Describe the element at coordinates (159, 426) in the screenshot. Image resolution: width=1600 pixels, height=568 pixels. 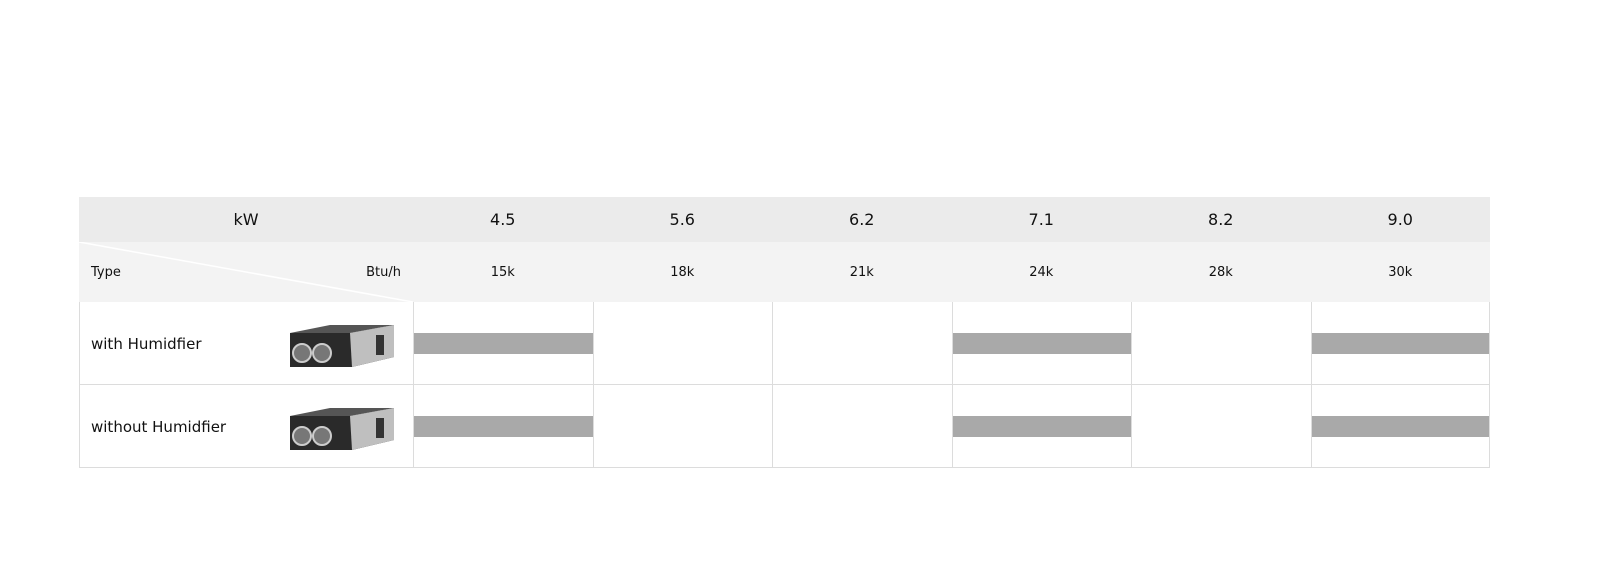
I see `row-label: without Humidfier` at that location.